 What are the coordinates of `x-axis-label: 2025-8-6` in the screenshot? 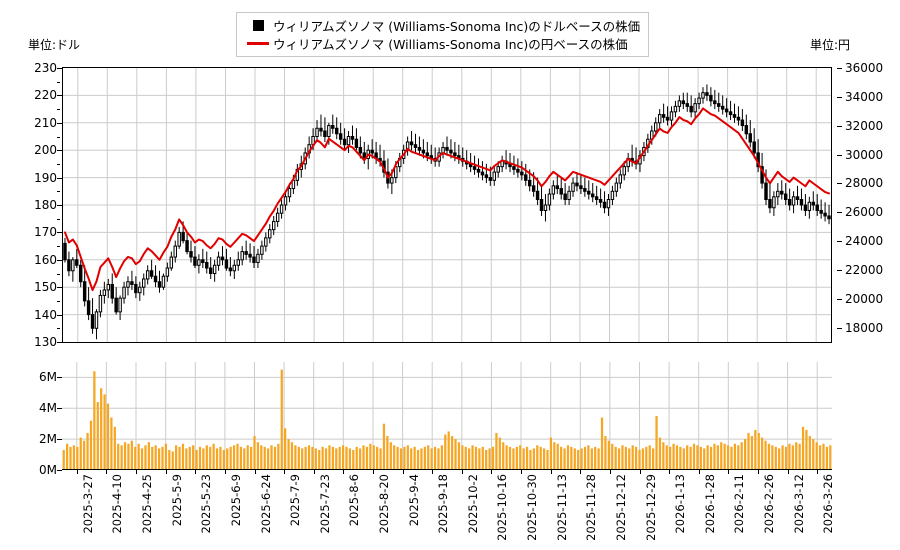 It's located at (354, 500).